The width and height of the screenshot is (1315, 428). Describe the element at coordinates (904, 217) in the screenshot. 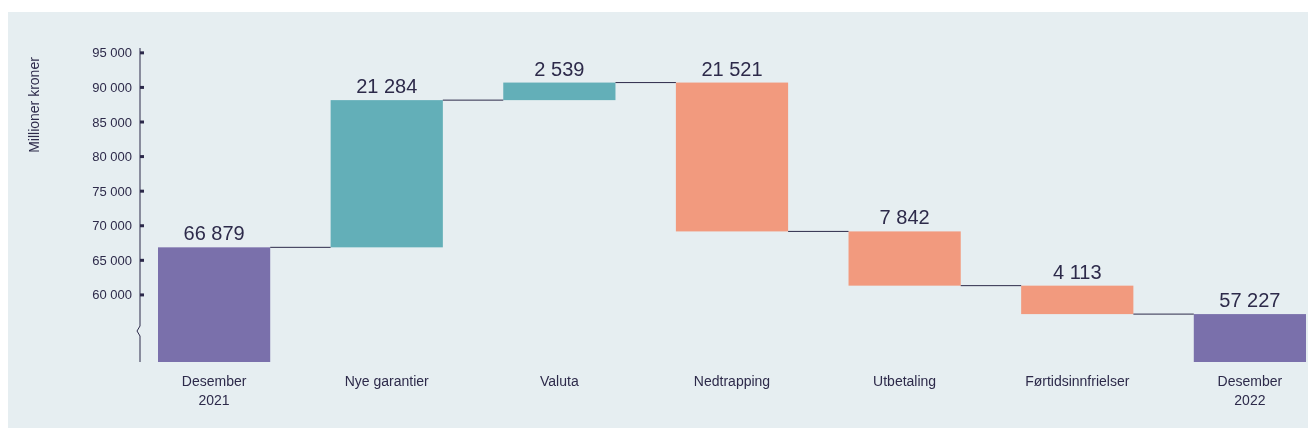

I see `data-label: 7 842` at that location.